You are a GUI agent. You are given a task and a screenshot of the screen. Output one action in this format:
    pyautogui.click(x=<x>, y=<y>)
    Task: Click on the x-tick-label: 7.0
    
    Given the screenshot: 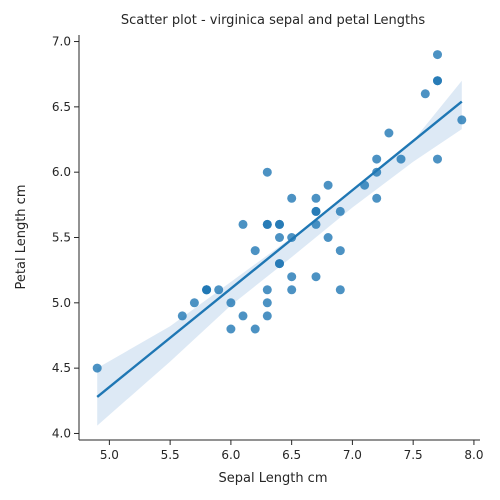 What is the action you would take?
    pyautogui.click(x=352, y=455)
    